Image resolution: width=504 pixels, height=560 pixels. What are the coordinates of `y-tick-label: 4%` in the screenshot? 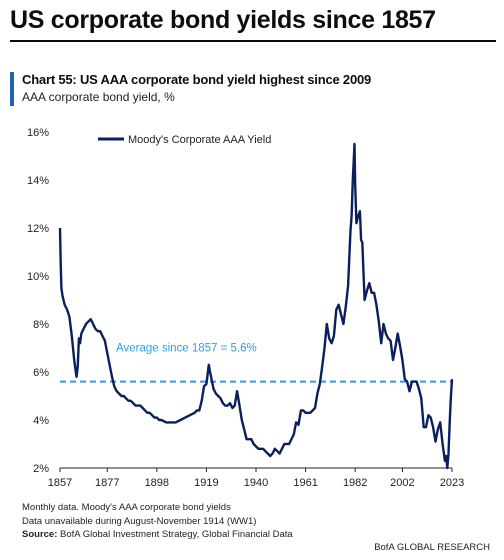 It's located at (41, 421).